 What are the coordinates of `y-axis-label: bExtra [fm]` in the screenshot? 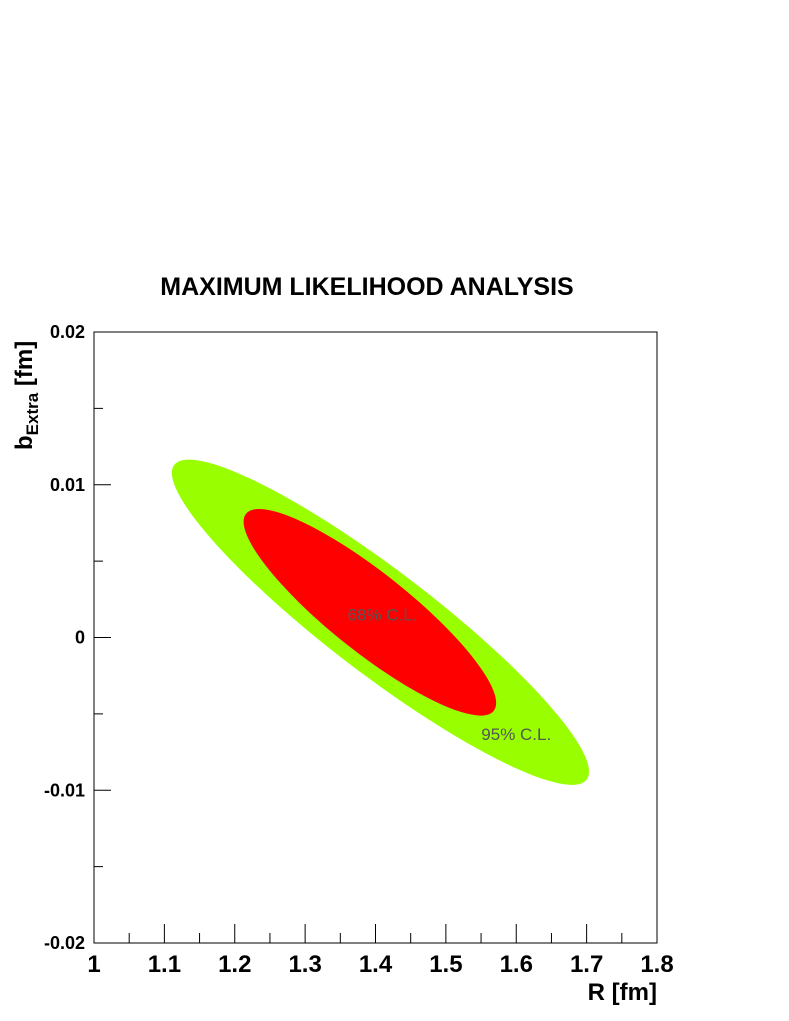 It's located at (26, 395).